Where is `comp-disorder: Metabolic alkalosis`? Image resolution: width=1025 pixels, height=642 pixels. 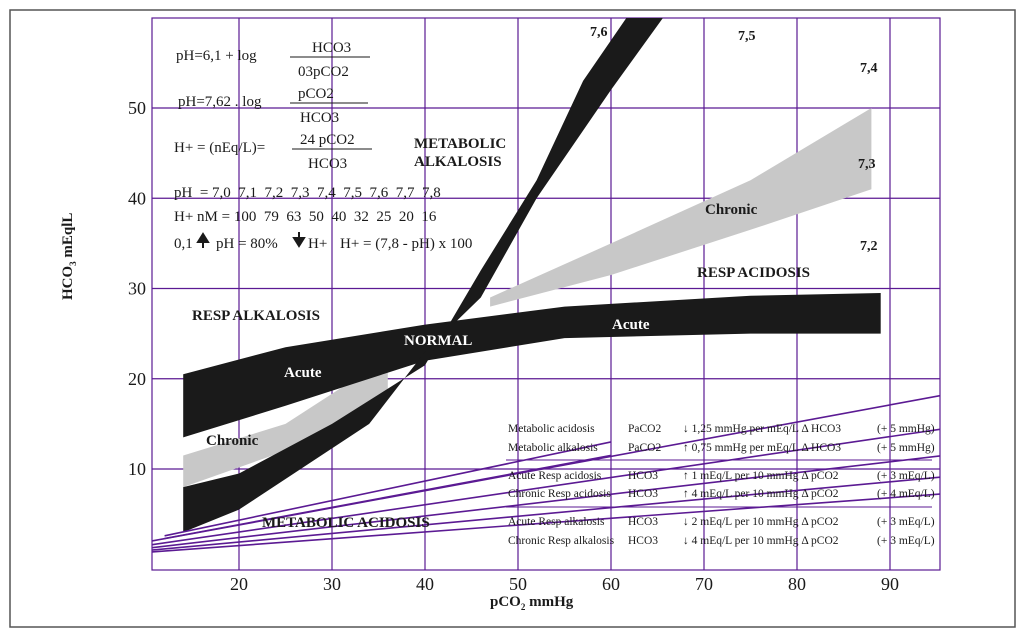 comp-disorder: Metabolic alkalosis is located at coordinates (553, 448).